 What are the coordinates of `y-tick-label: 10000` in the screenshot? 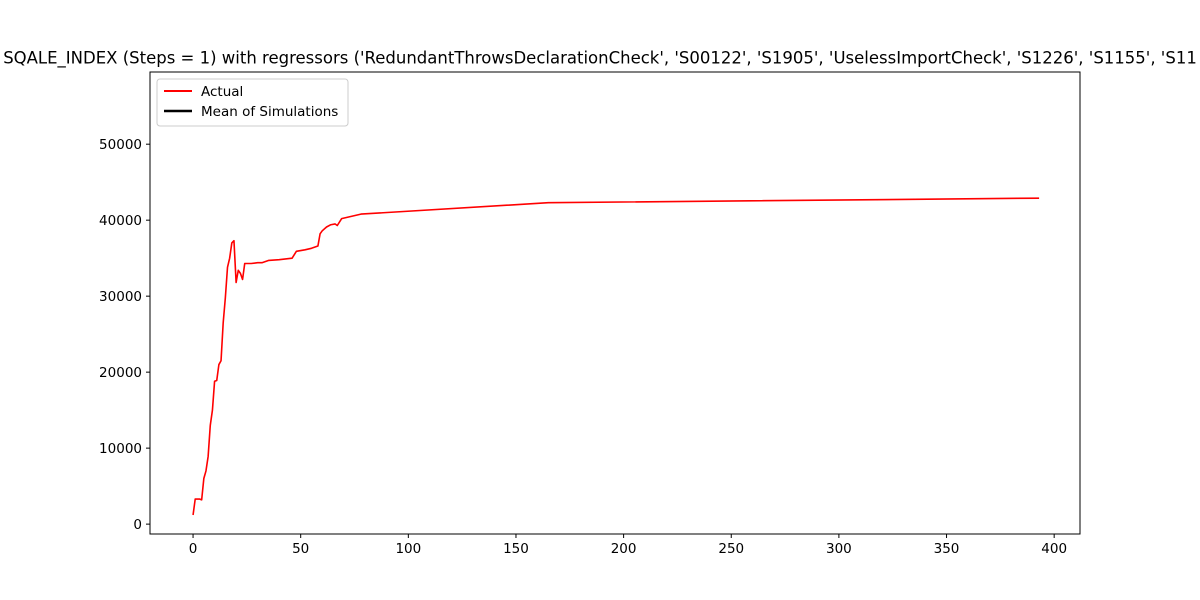 It's located at (120, 449).